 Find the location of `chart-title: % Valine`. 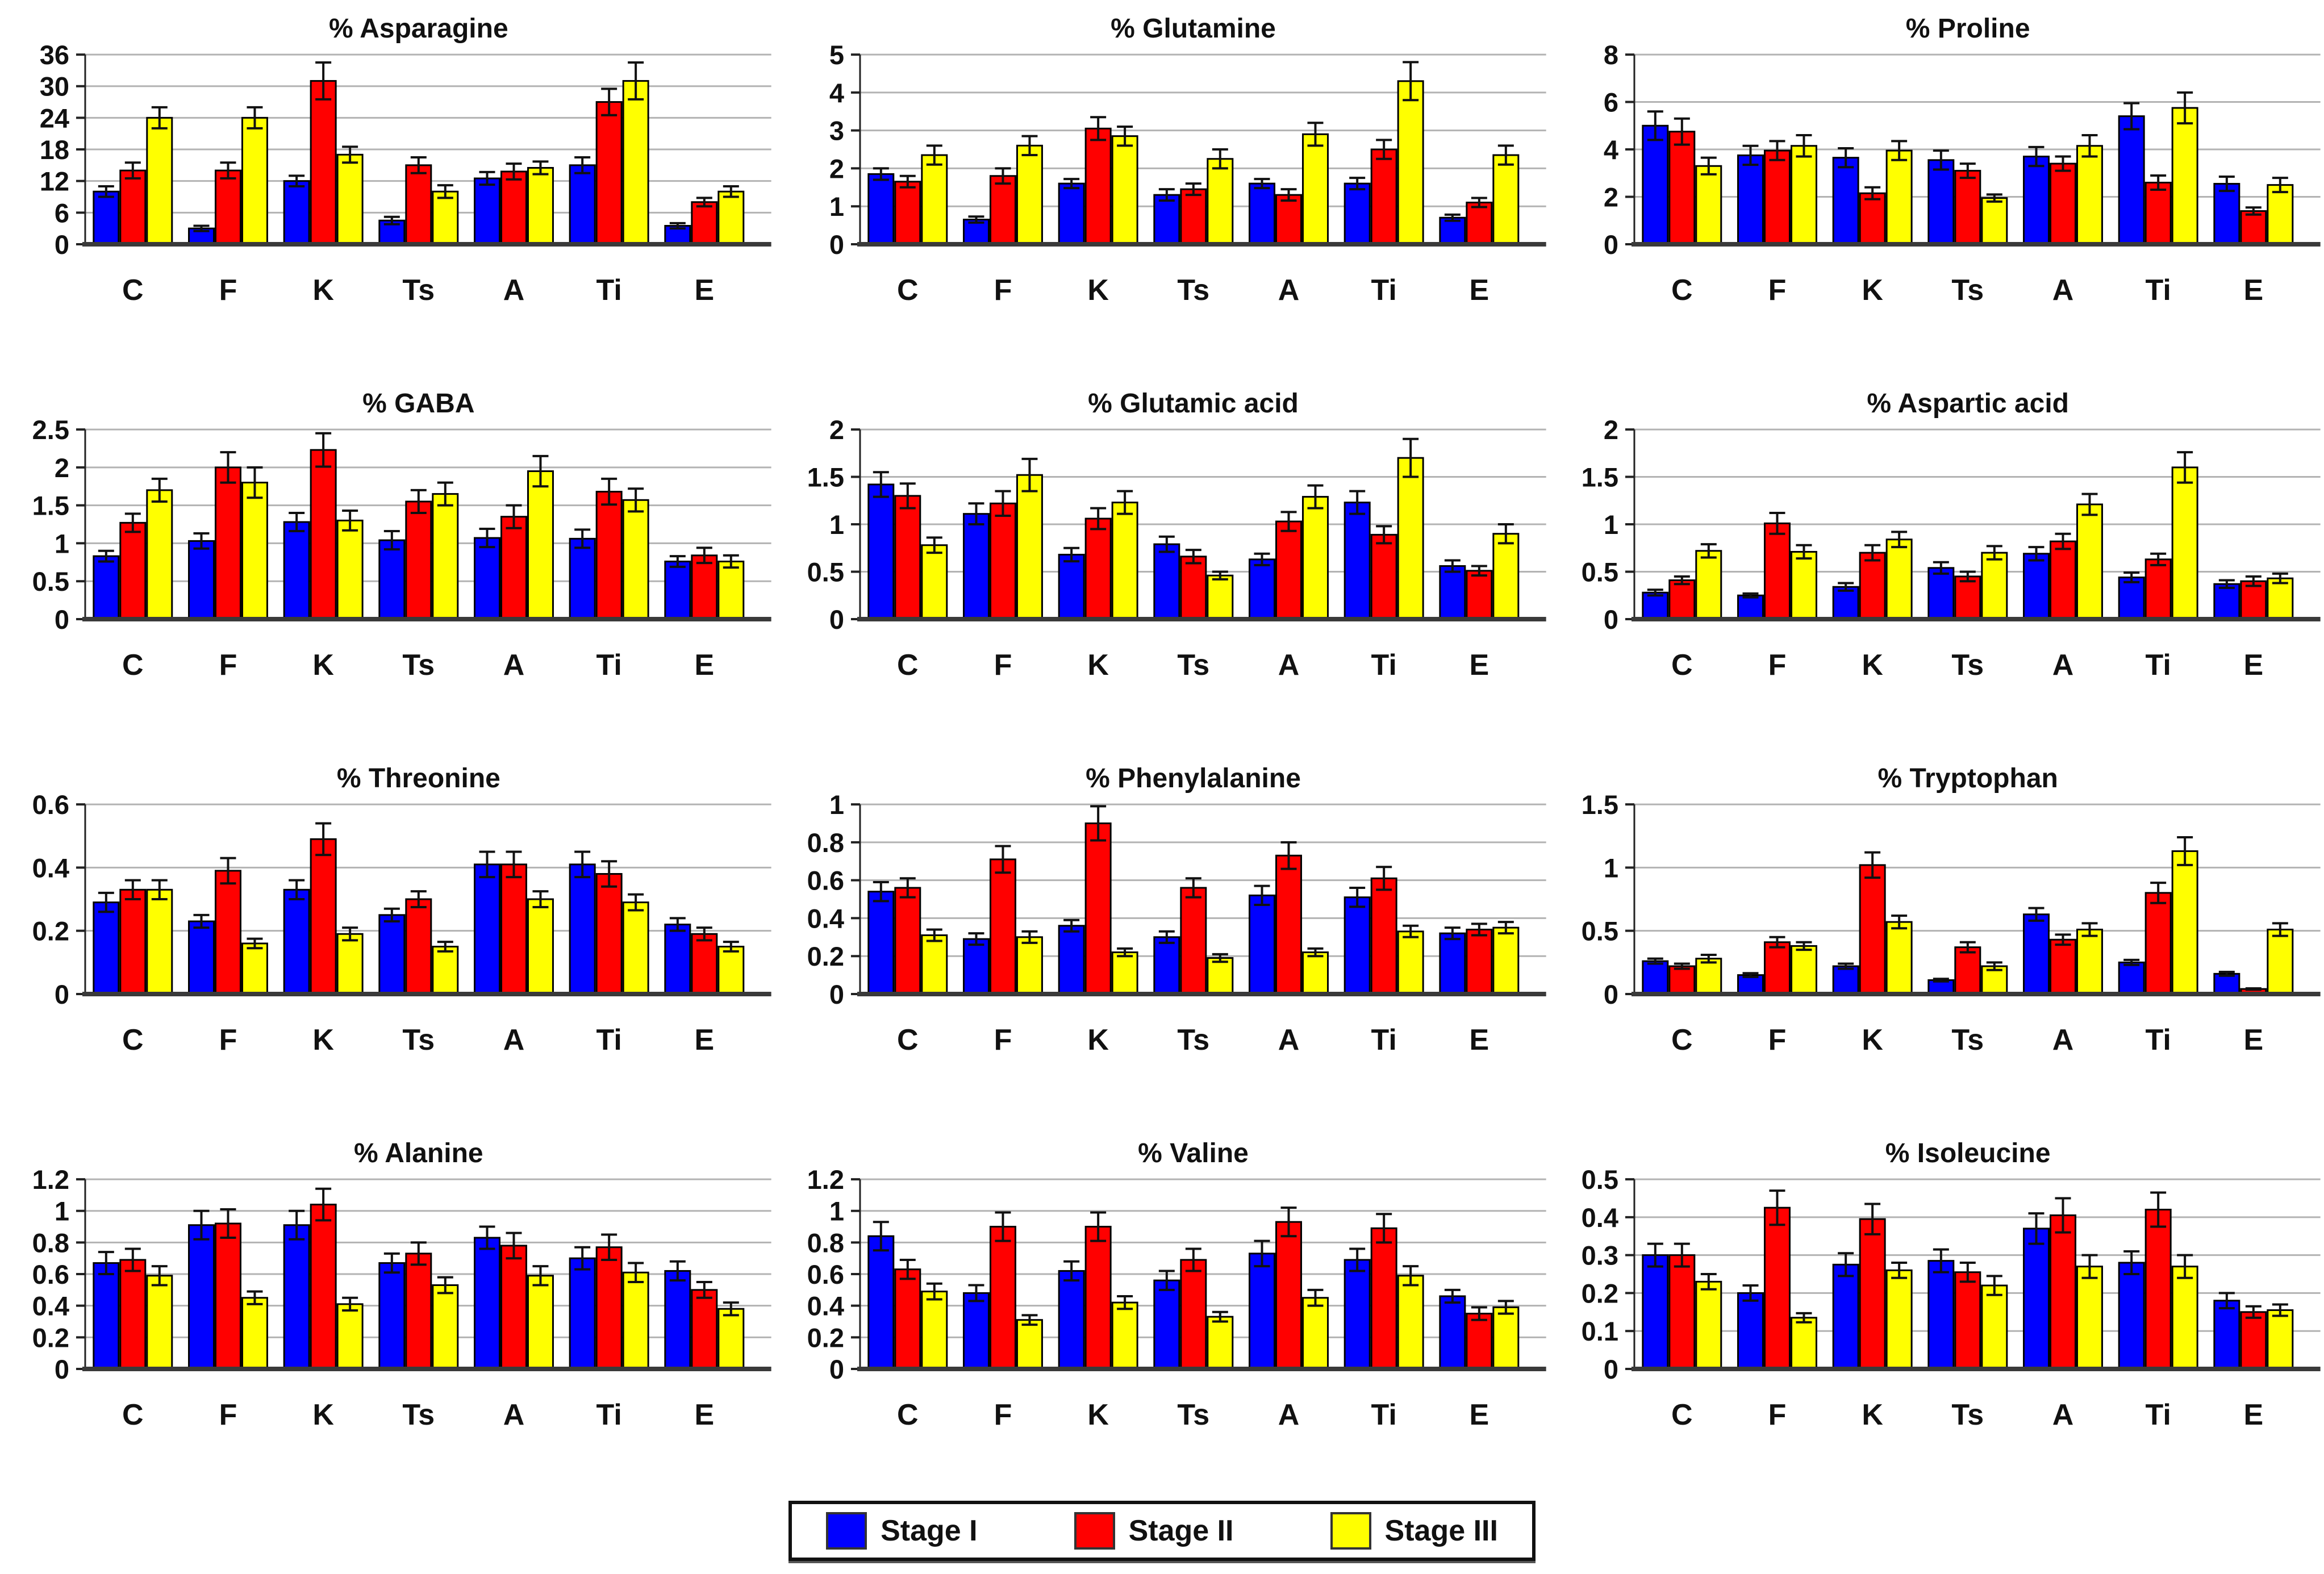

chart-title: % Valine is located at coordinates (1194, 1153).